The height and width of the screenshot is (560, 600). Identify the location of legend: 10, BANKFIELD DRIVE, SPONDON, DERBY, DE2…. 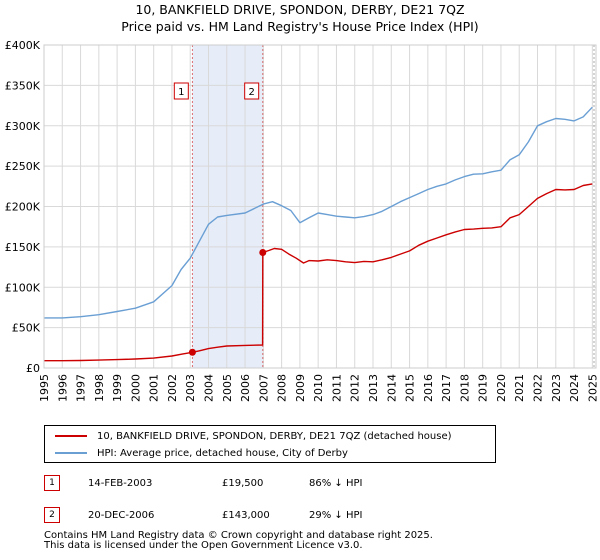
(270, 444).